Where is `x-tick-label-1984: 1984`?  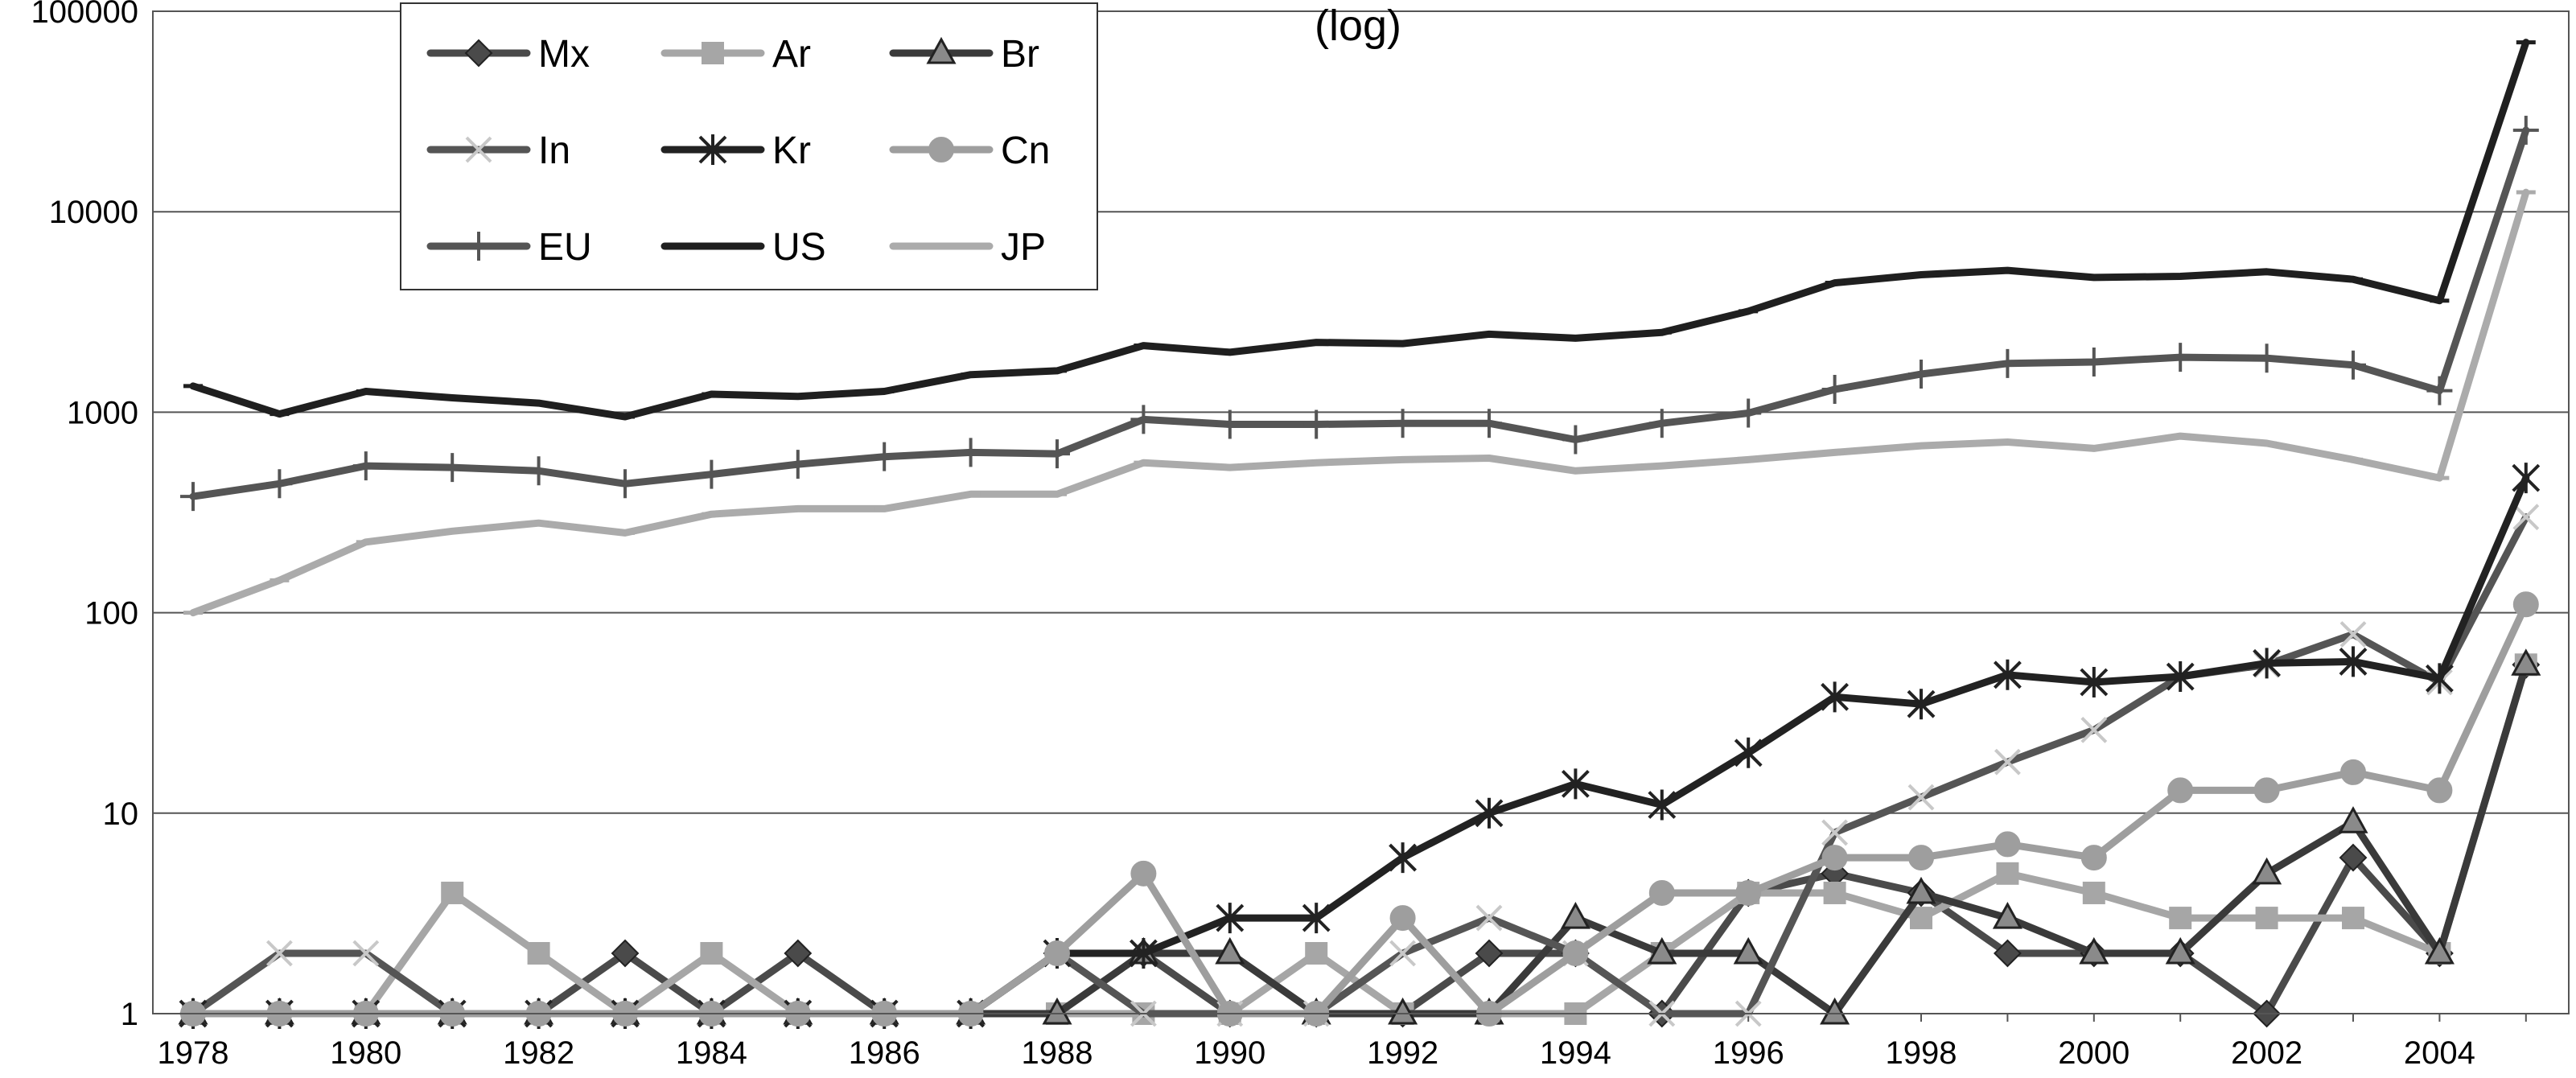
x-tick-label-1984: 1984 is located at coordinates (711, 1053).